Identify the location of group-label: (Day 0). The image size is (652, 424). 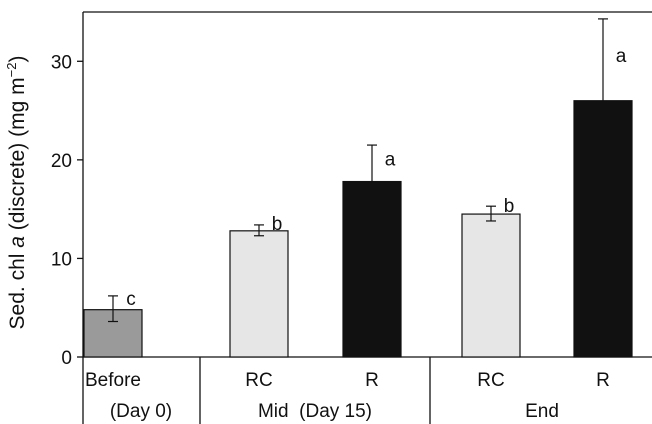
(141, 411).